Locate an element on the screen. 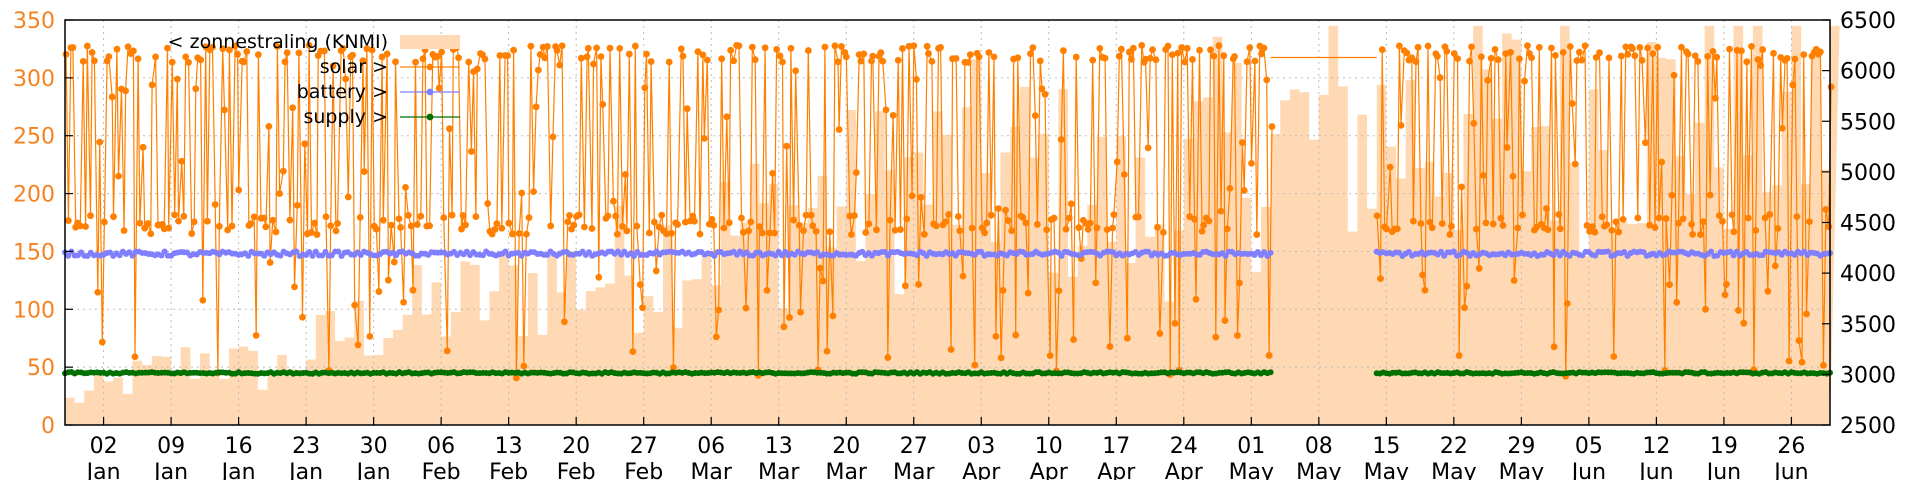 The width and height of the screenshot is (1920, 480). x-tick-day: 06 is located at coordinates (711, 446).